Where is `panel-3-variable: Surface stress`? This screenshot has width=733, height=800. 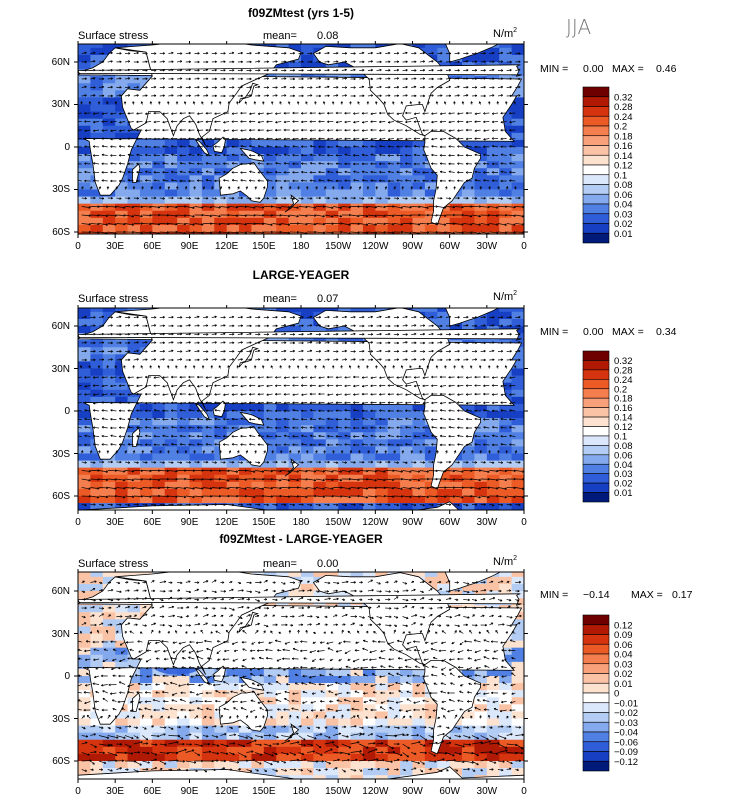 panel-3-variable: Surface stress is located at coordinates (113, 564).